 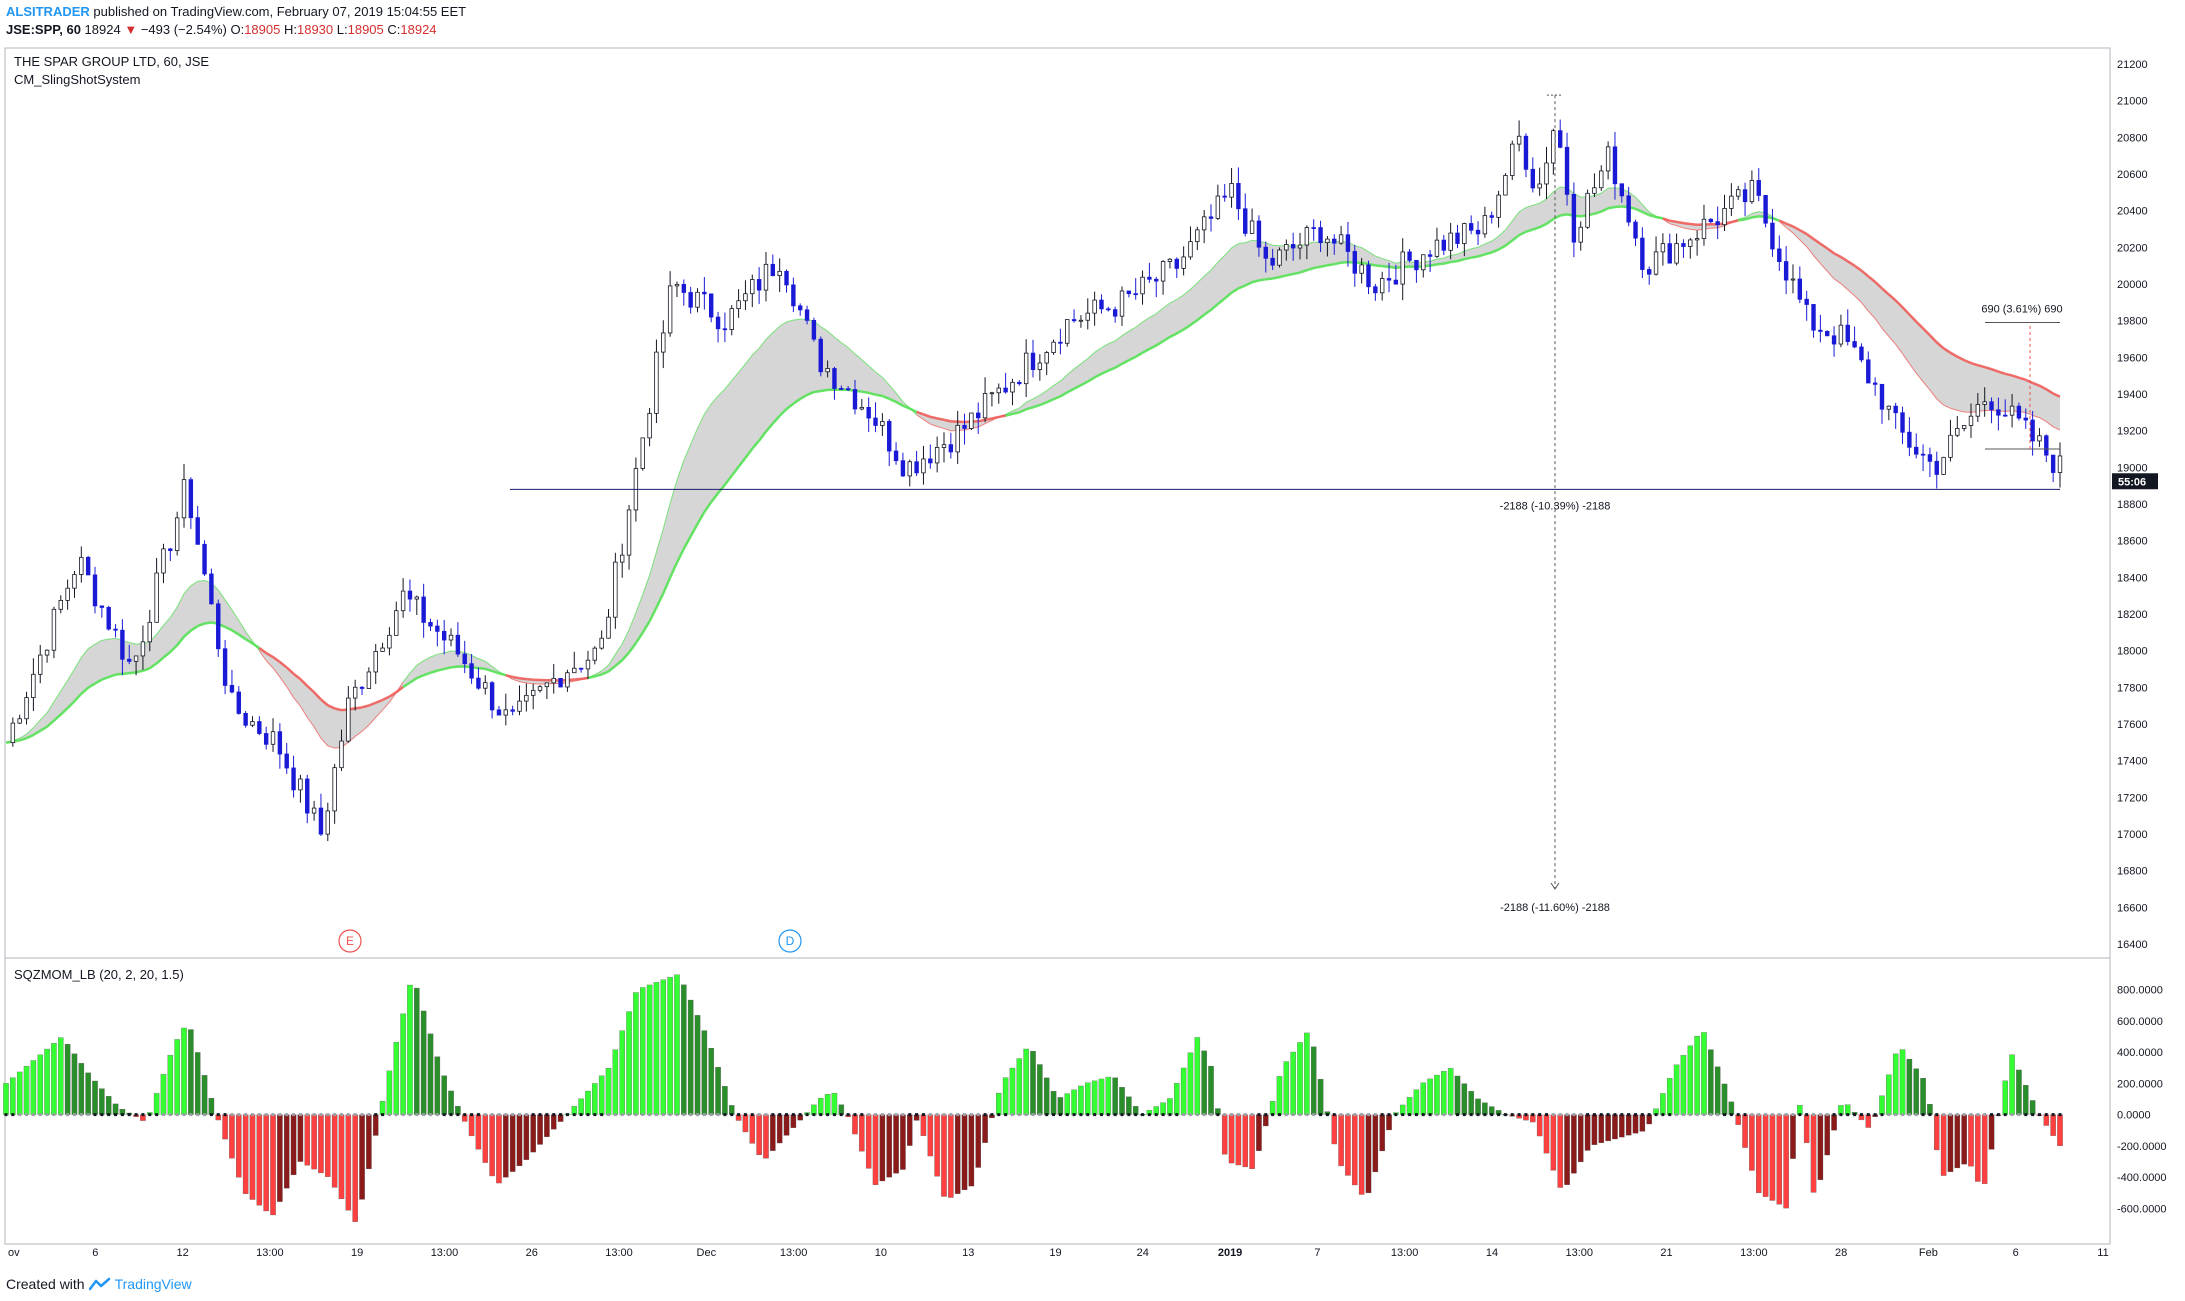 I want to click on price-tick-label: 17000, so click(x=2132, y=835).